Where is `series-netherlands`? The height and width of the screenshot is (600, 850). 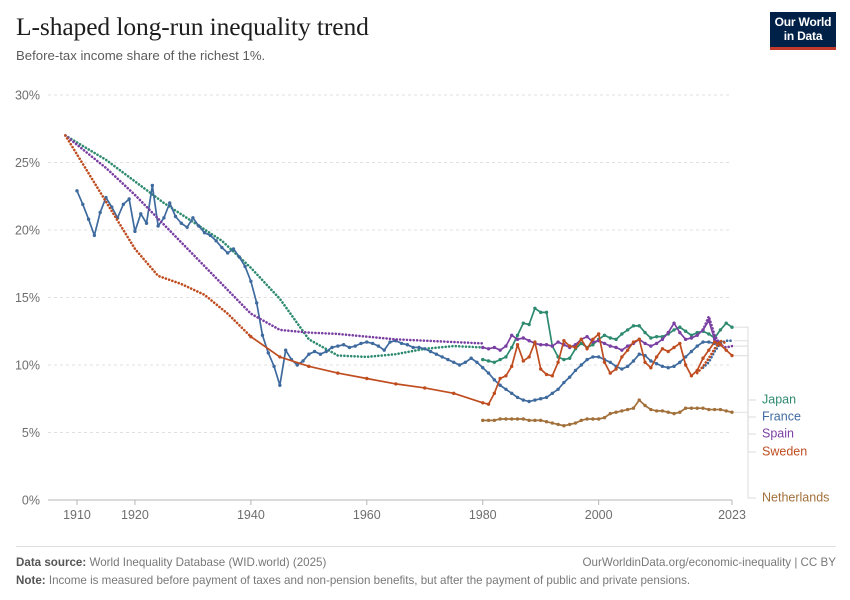 series-netherlands is located at coordinates (607, 413).